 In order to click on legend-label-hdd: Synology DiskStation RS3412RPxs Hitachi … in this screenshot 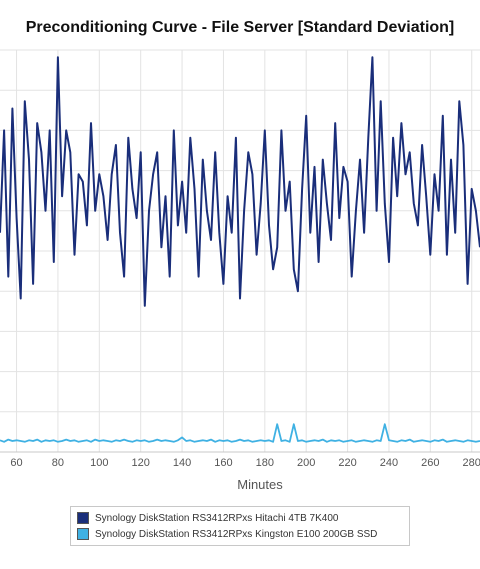, I will do `click(217, 518)`.